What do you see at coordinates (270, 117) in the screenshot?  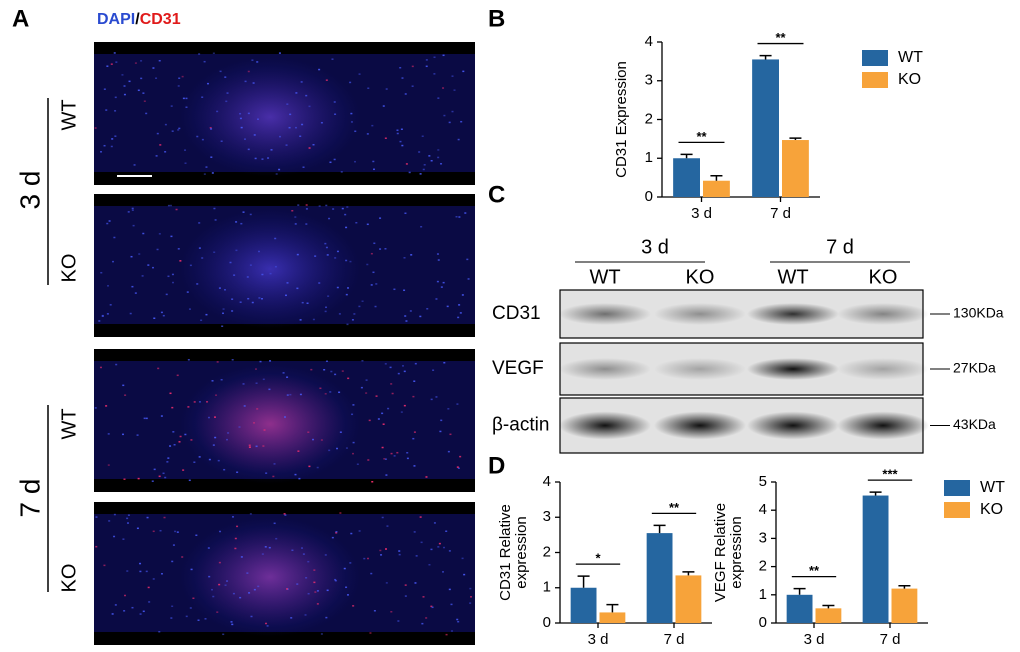 I see `vessels` at bounding box center [270, 117].